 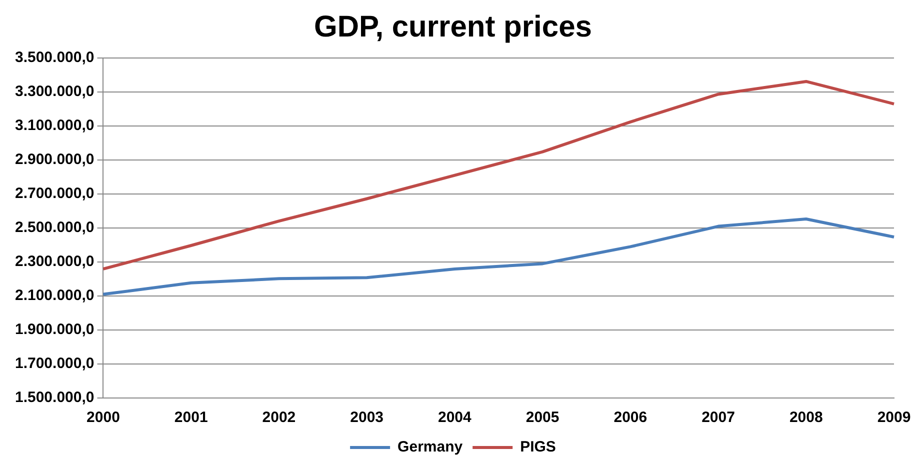 What do you see at coordinates (54, 57) in the screenshot?
I see `y-tick-label: 3.500.000,0` at bounding box center [54, 57].